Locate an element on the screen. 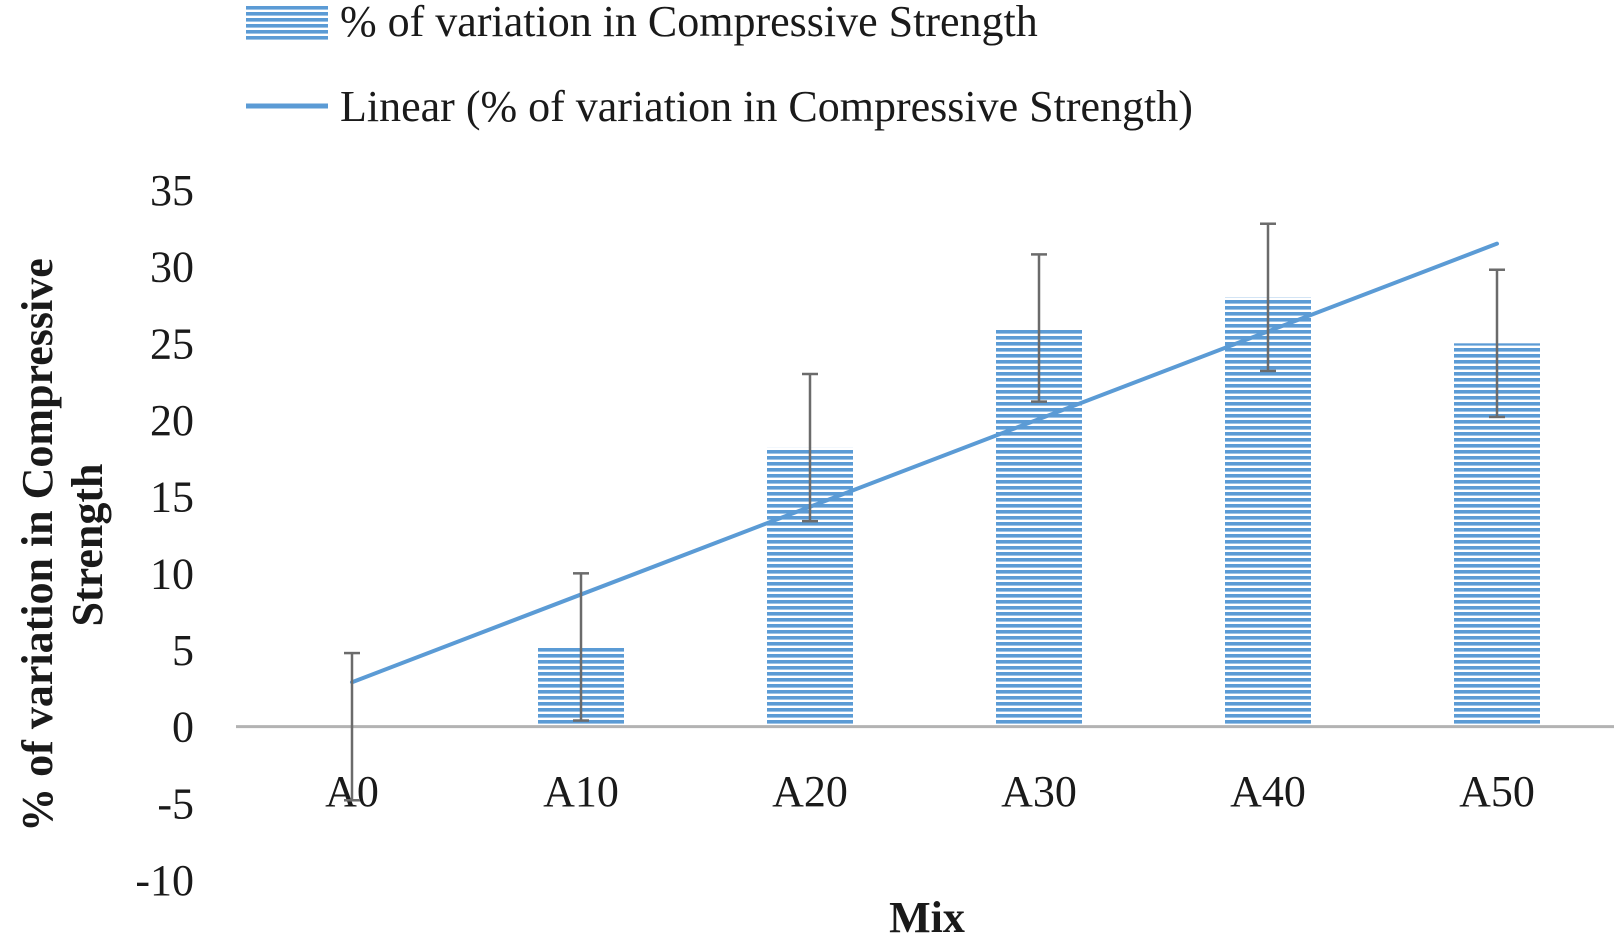 Image resolution: width=1614 pixels, height=938 pixels. y-tick-label: 10 is located at coordinates (172, 573).